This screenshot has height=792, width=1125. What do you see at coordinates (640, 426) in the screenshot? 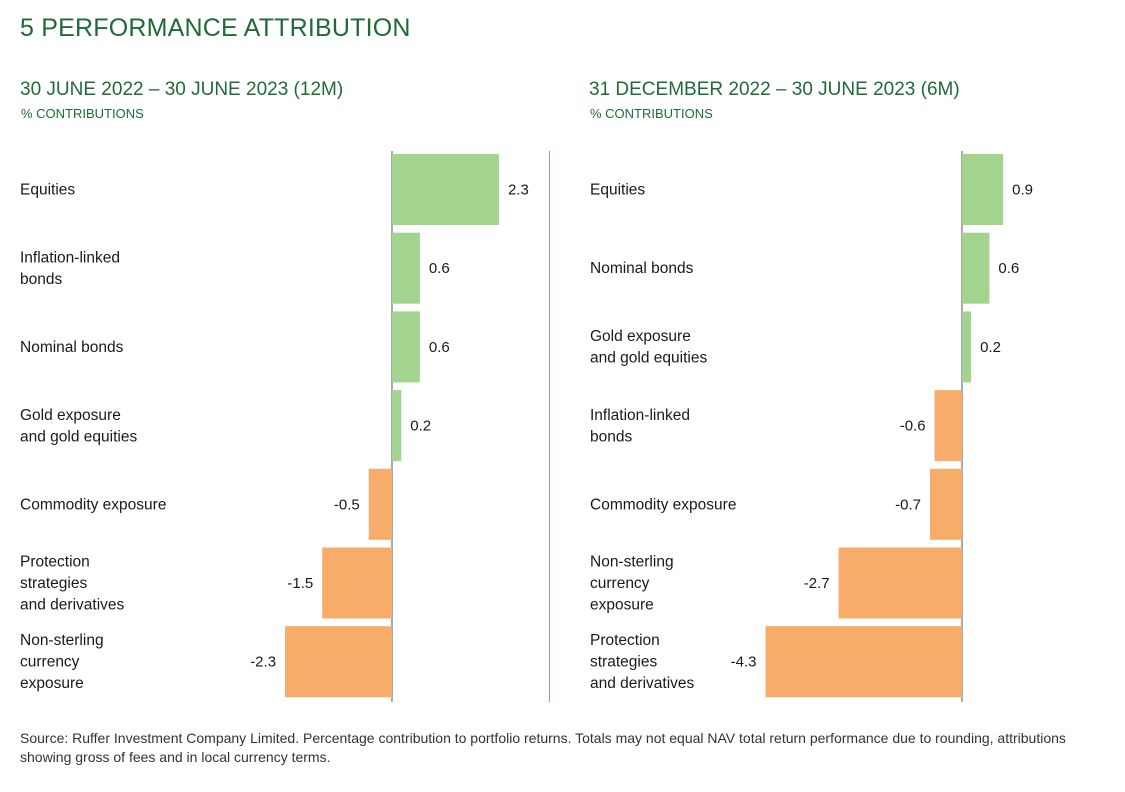
I see `chart-2-category-label: Inflation-linked bonds` at bounding box center [640, 426].